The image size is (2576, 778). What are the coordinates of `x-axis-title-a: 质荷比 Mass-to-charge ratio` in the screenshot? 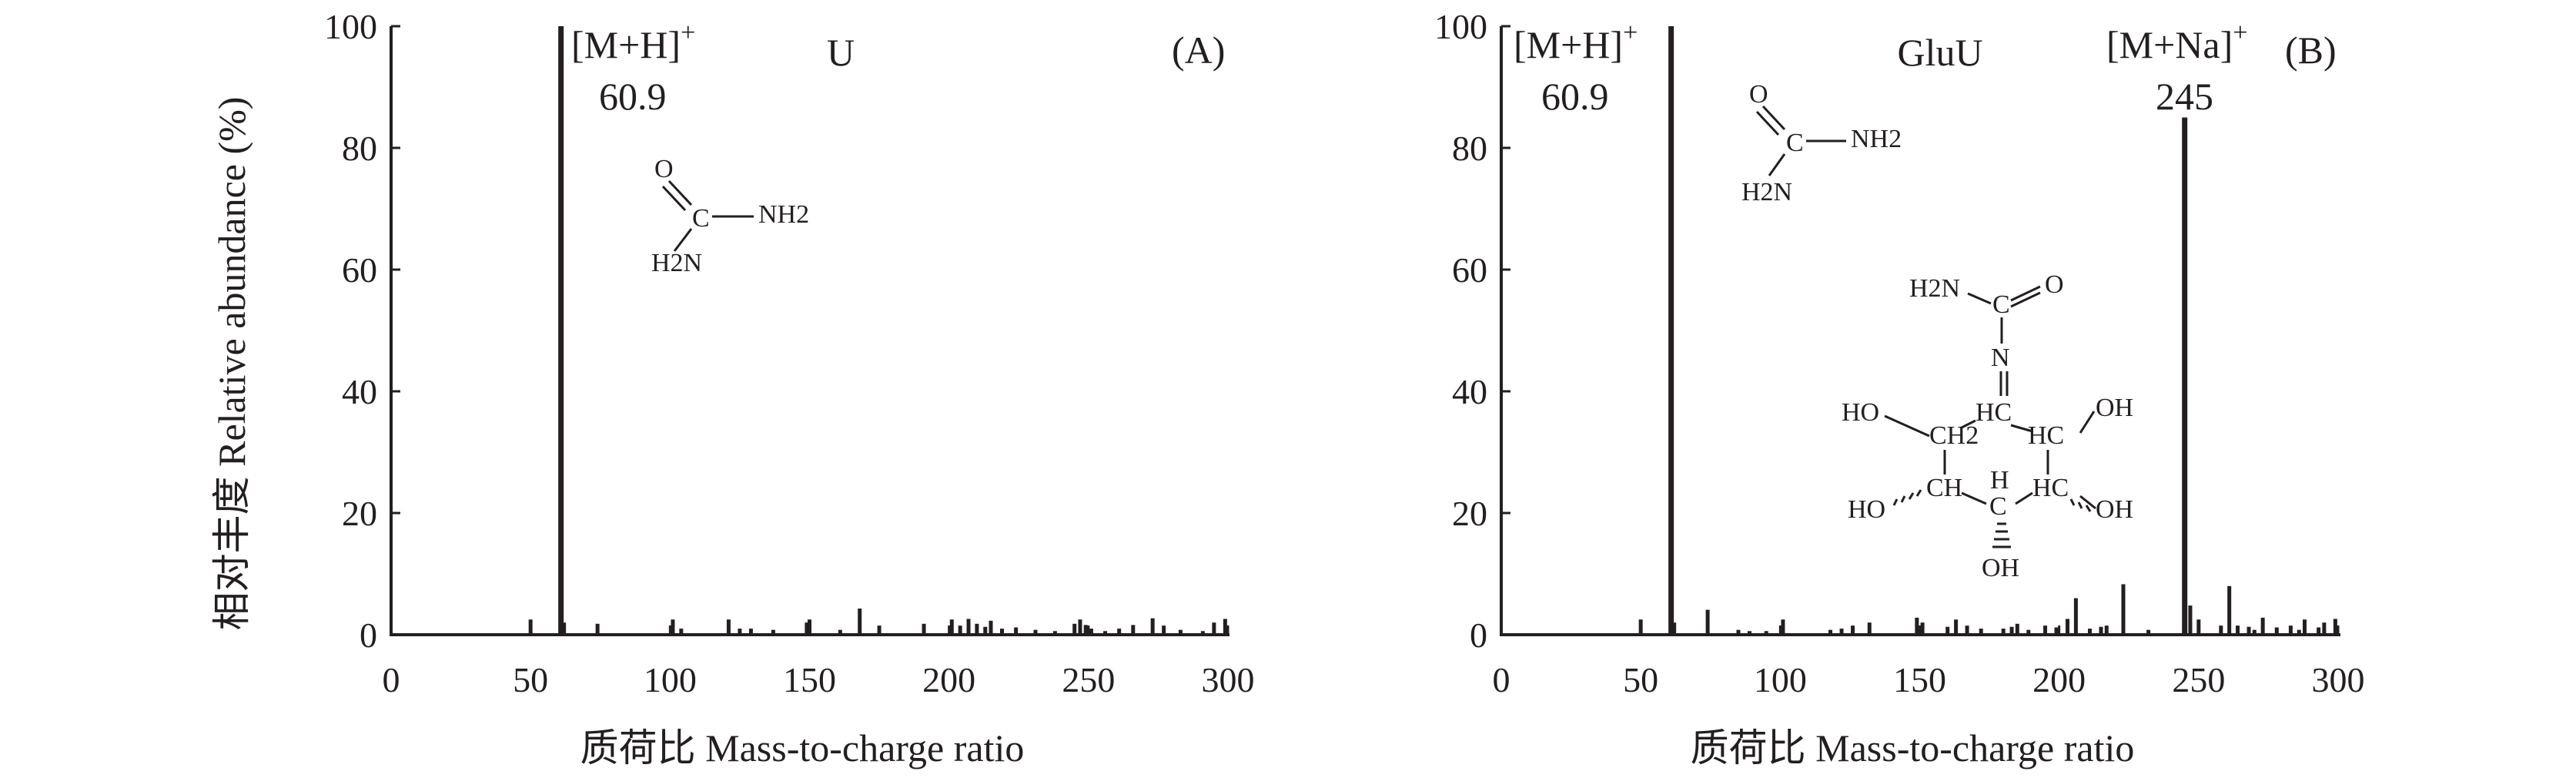 It's located at (803, 748).